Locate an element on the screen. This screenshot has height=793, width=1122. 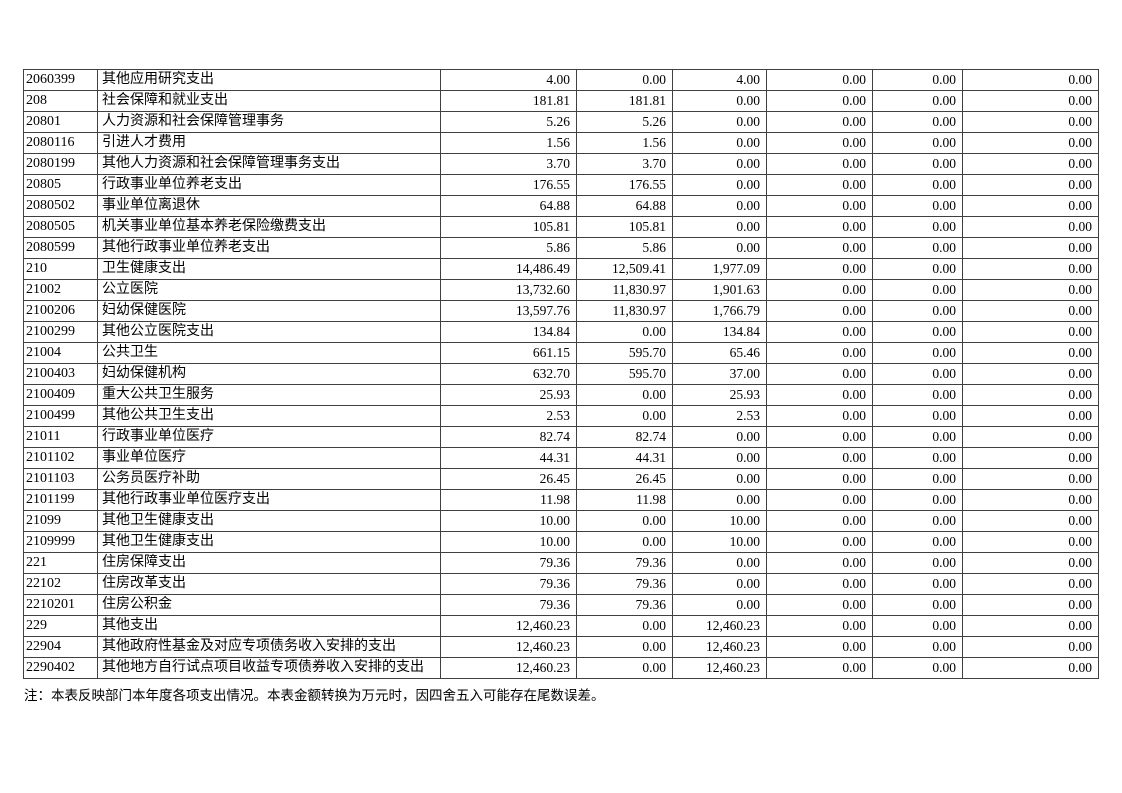
name-cell: 住房公积金 is located at coordinates (269, 605).